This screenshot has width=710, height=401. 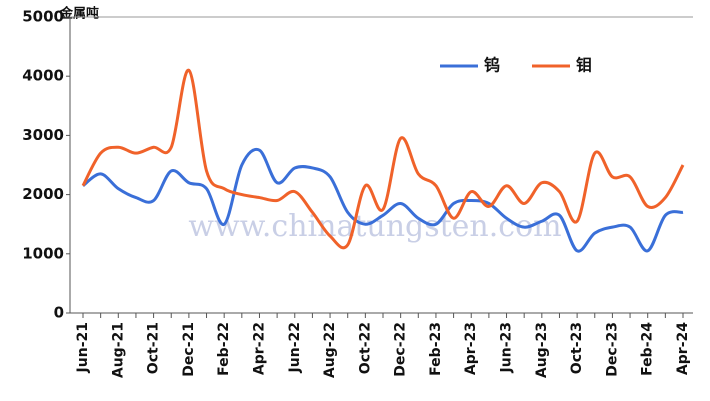 What do you see at coordinates (436, 349) in the screenshot?
I see `x-tick-label: Feb-23` at bounding box center [436, 349].